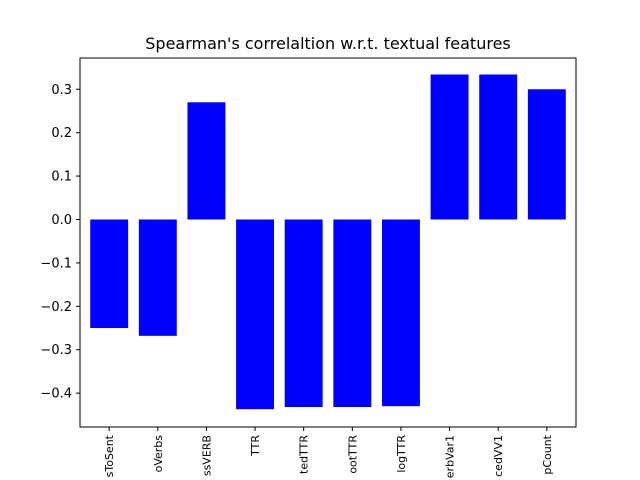  I want to click on x-tick-label-ssVERB: ssVERB, so click(206, 455).